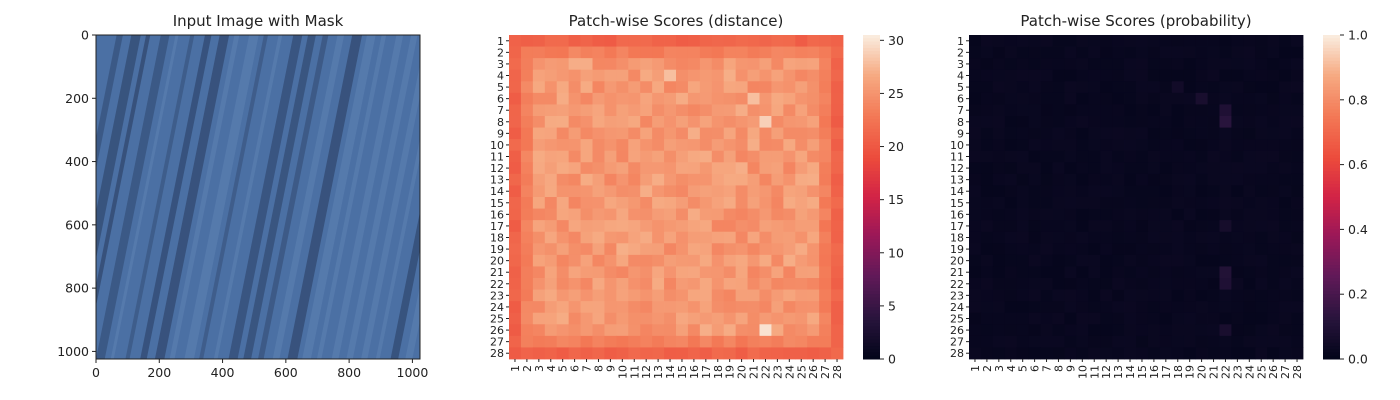  What do you see at coordinates (896, 146) in the screenshot?
I see `colorbar-tick-label: 20` at bounding box center [896, 146].